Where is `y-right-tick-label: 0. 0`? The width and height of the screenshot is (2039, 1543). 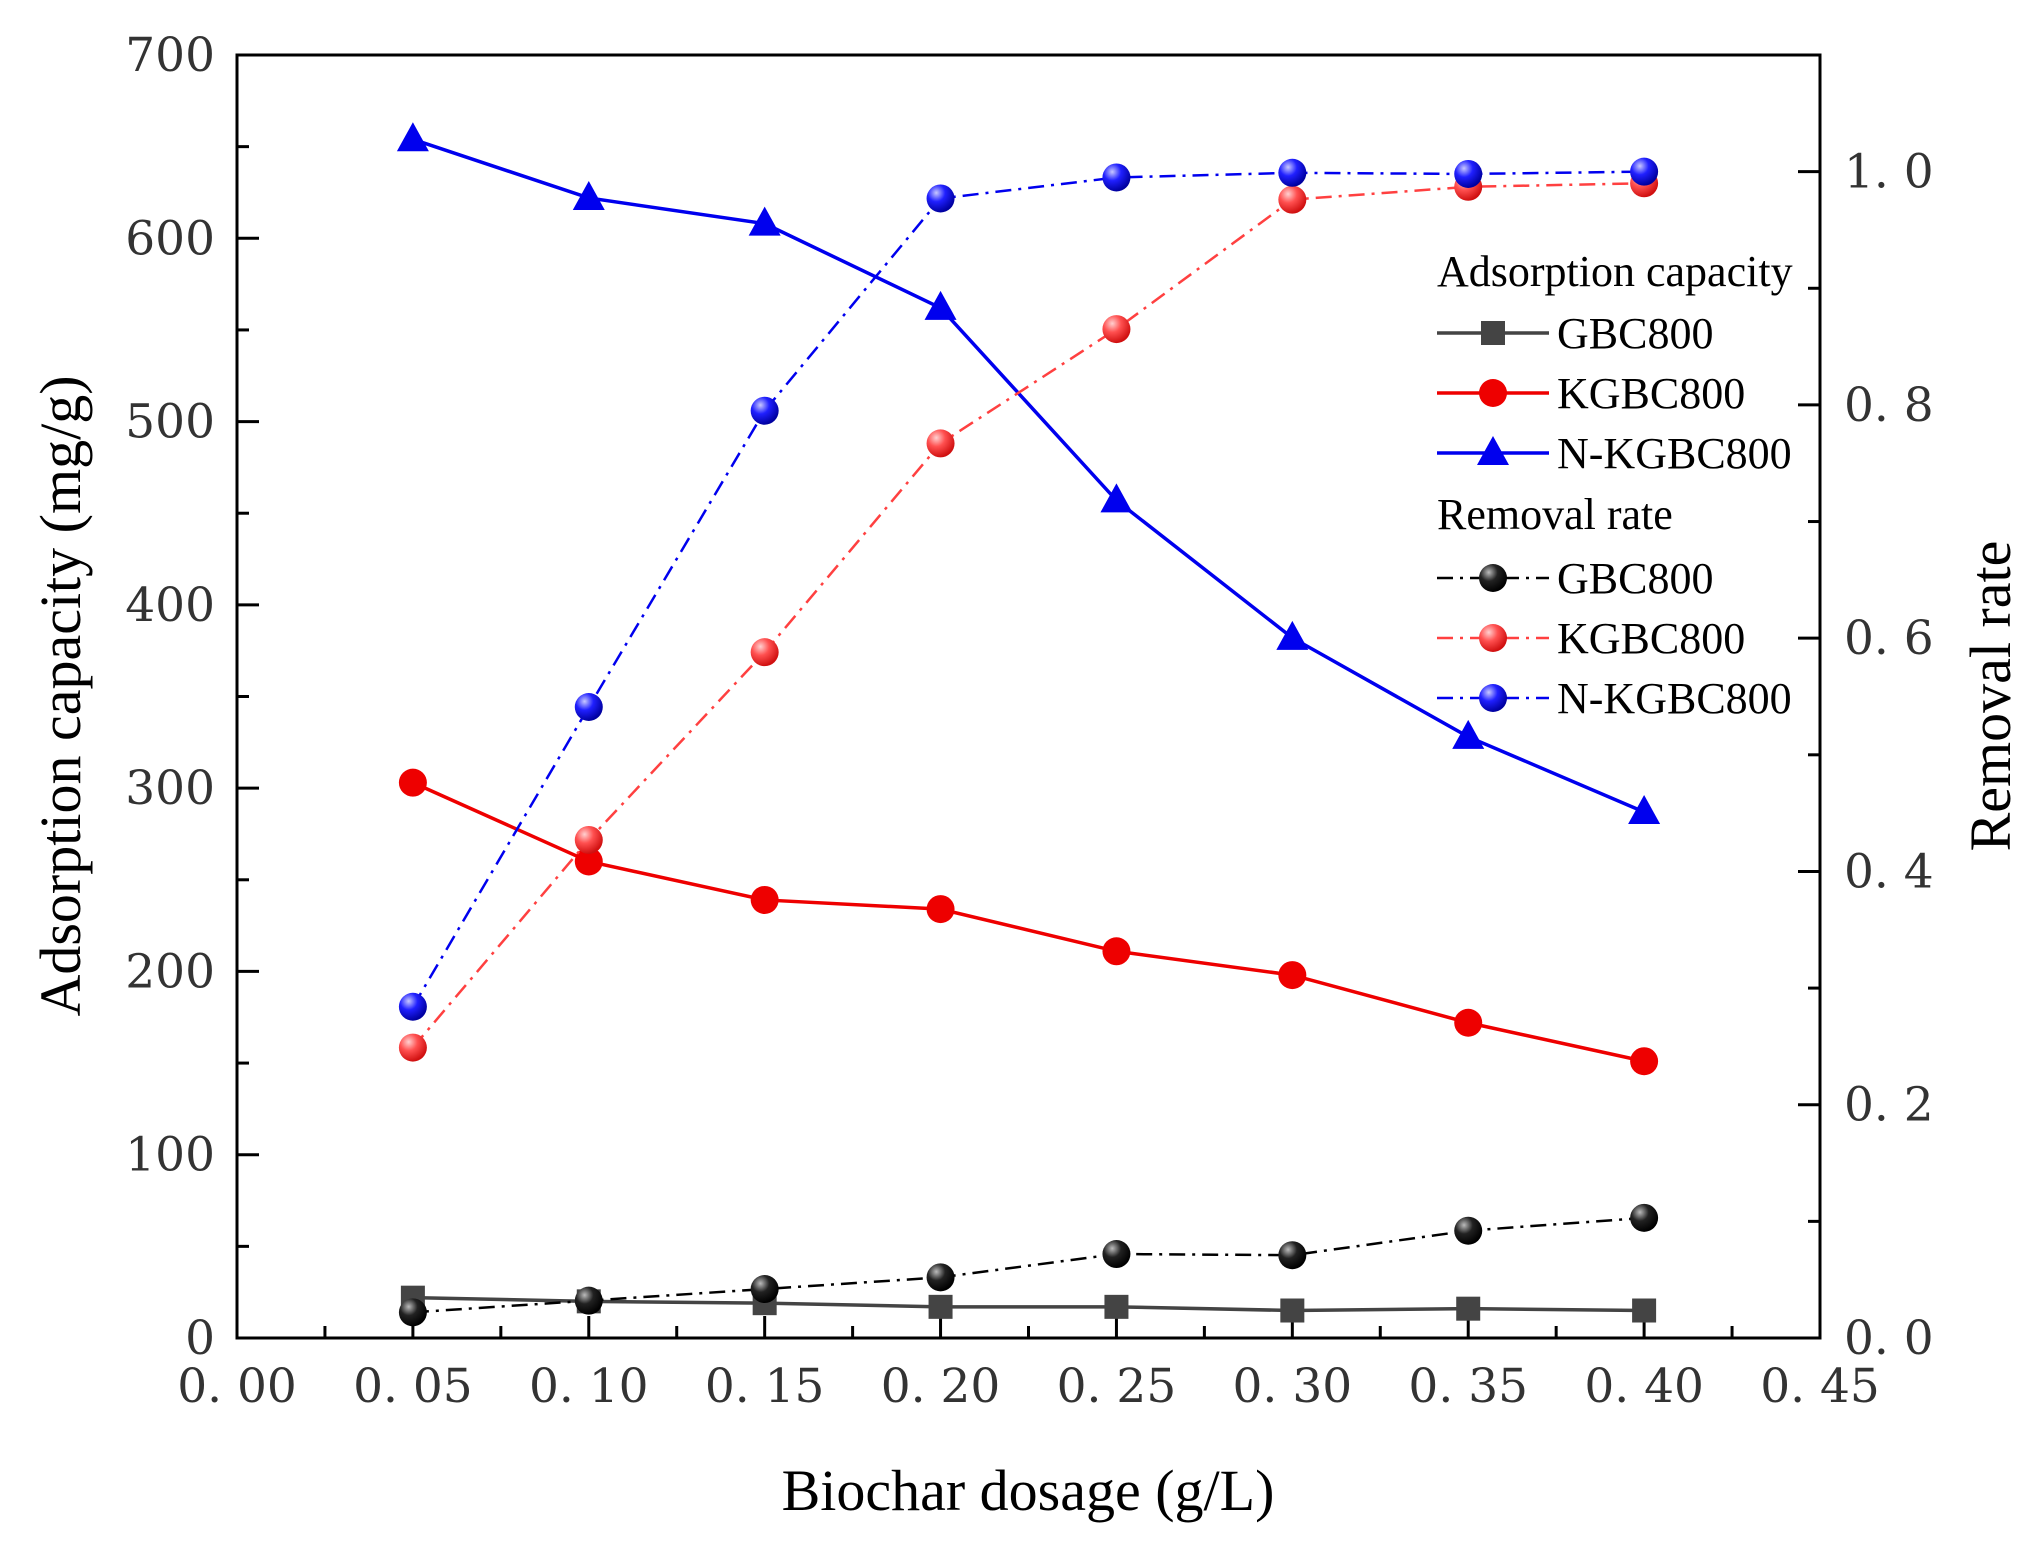
y-right-tick-label: 0. 0 is located at coordinates (1889, 1338).